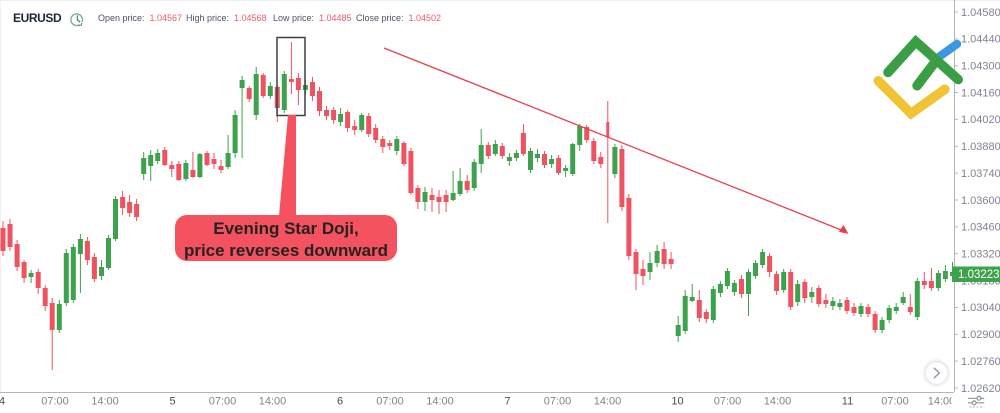 The height and width of the screenshot is (413, 1000). What do you see at coordinates (507, 402) in the screenshot?
I see `svg-text: 7` at bounding box center [507, 402].